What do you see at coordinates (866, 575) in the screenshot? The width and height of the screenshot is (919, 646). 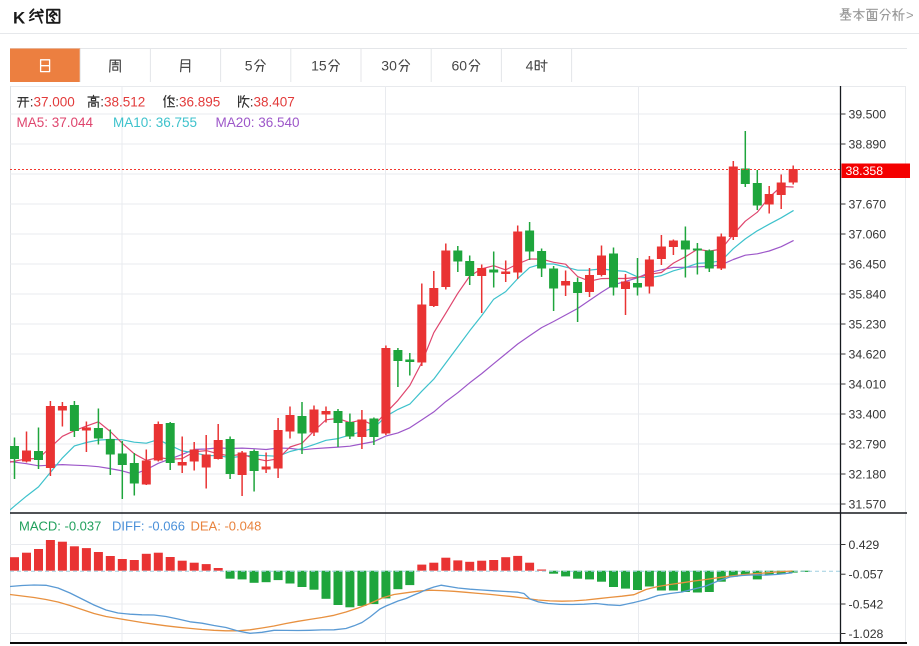 I see `svg-text: -0.057` at bounding box center [866, 575].